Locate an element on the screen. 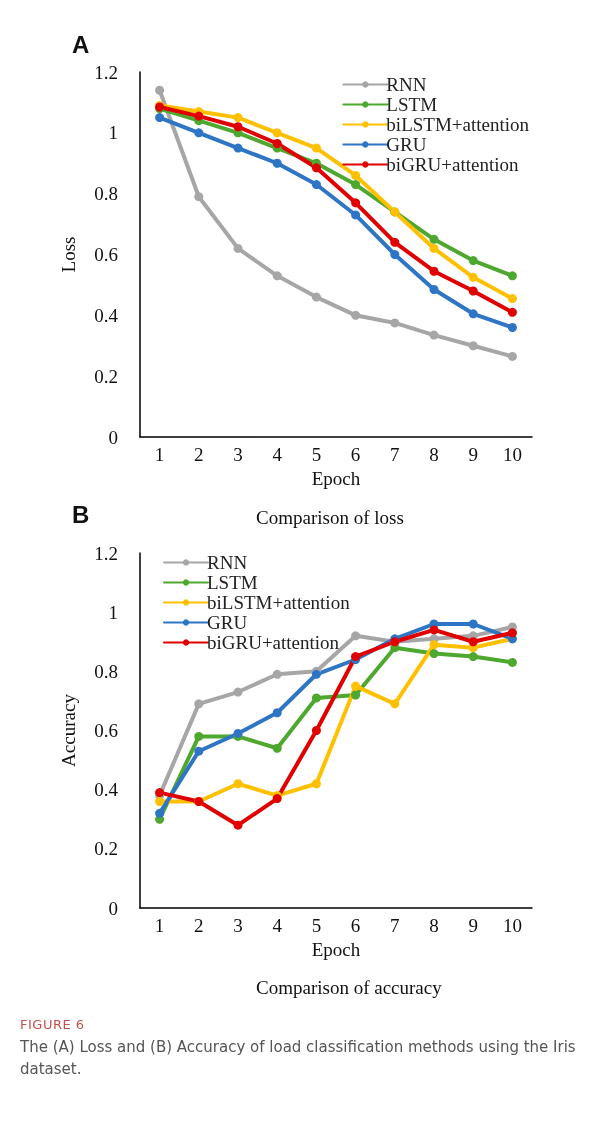 Image resolution: width=614 pixels, height=1124 pixels. y-axis-title: Accuracy is located at coordinates (68, 730).